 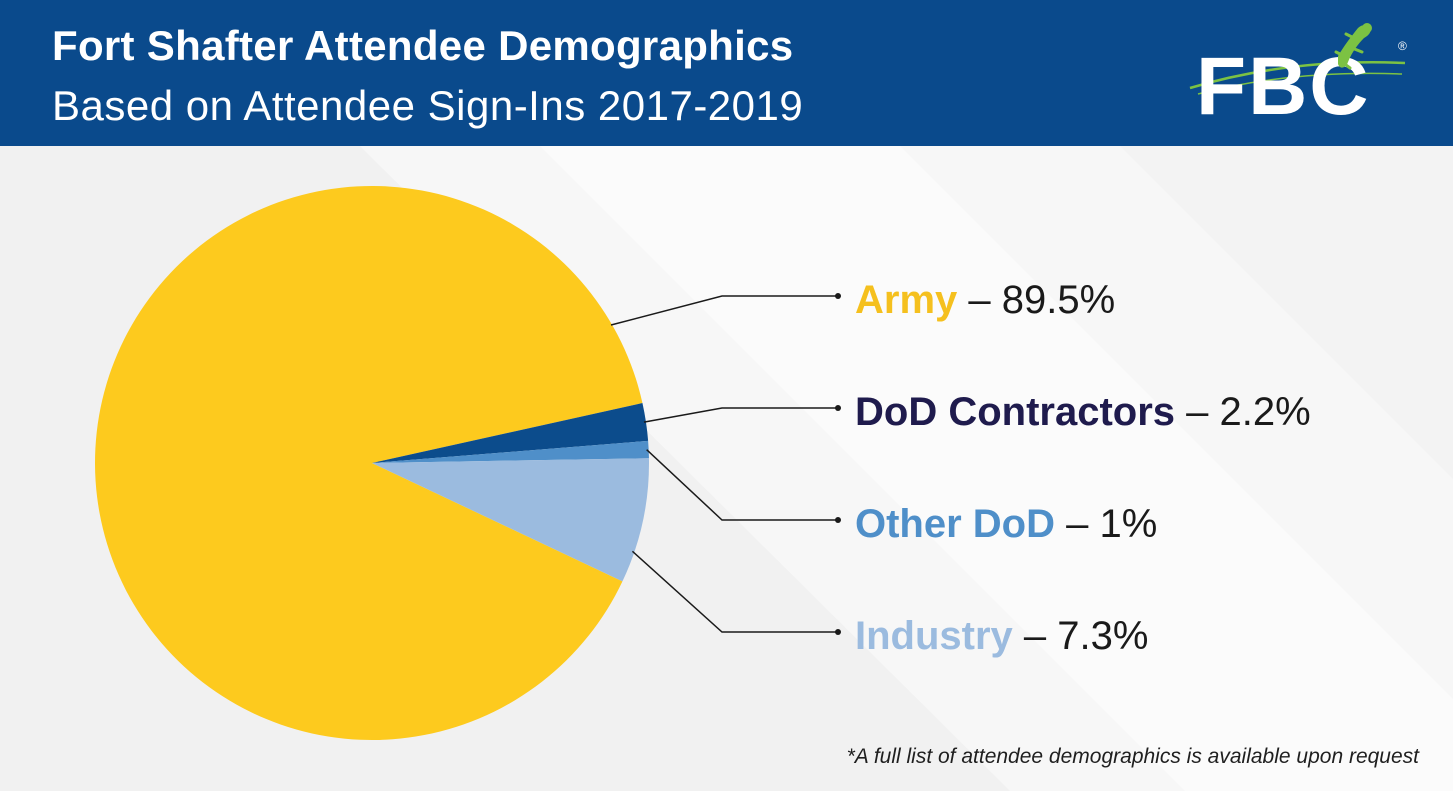 What do you see at coordinates (906, 300) in the screenshot?
I see `slice-name-army: Army` at bounding box center [906, 300].